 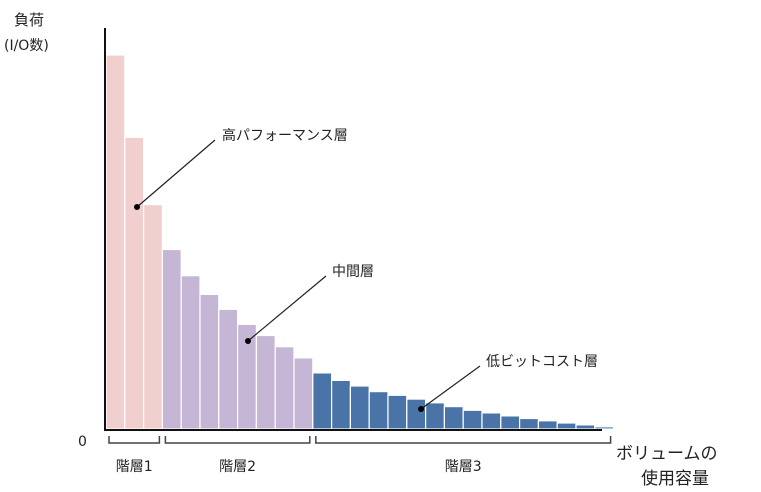 What do you see at coordinates (237, 467) in the screenshot?
I see `tier-label-2: 階層2` at bounding box center [237, 467].